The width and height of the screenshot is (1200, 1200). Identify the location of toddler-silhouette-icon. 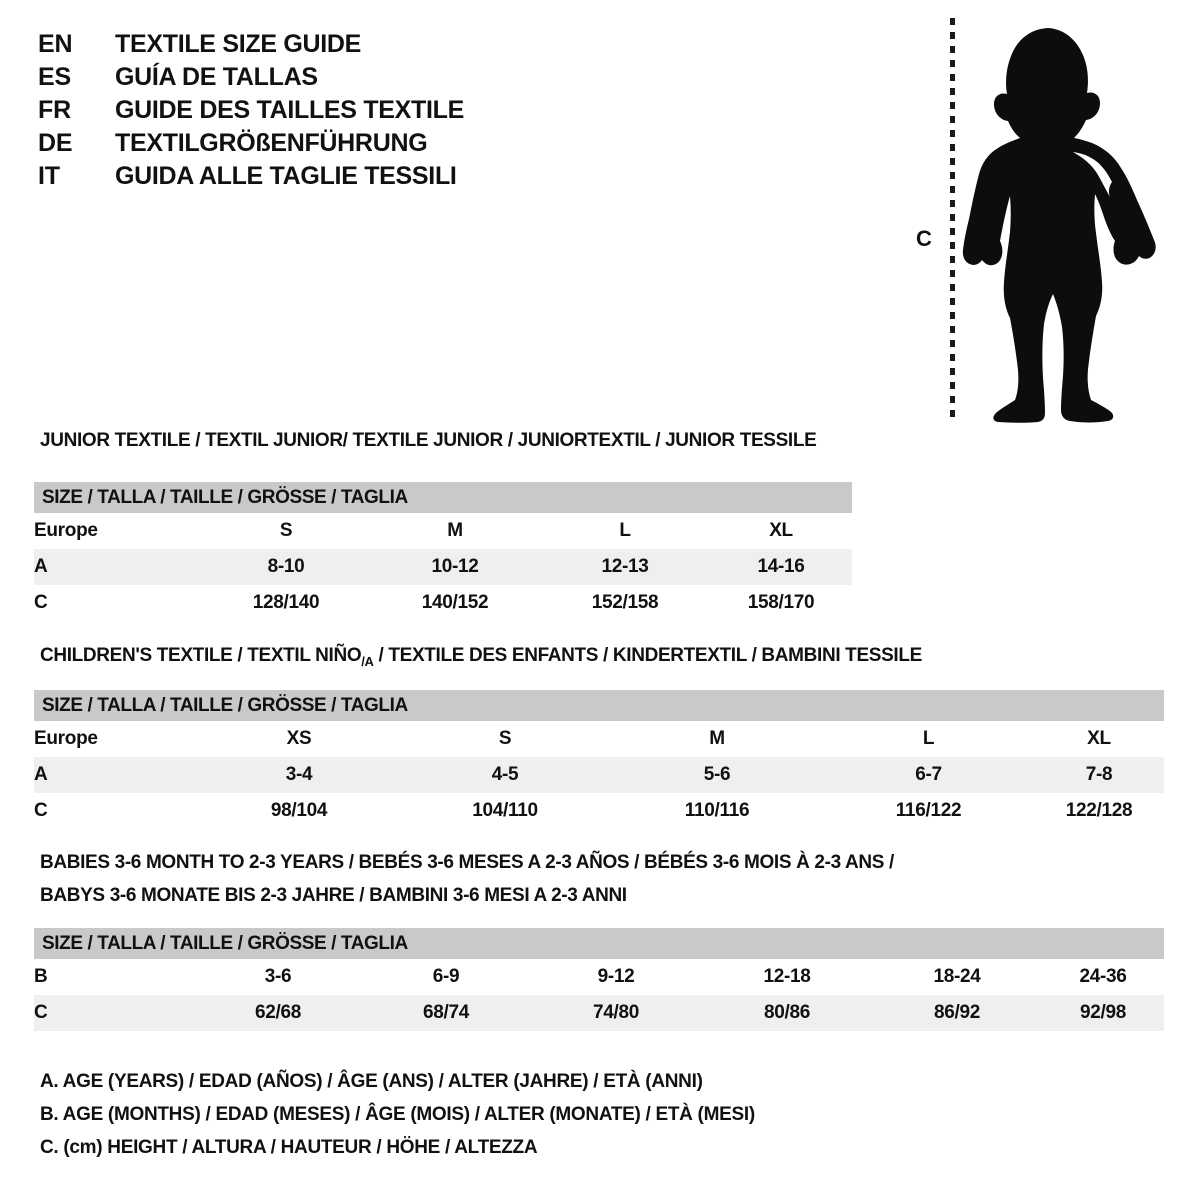
(1059, 225).